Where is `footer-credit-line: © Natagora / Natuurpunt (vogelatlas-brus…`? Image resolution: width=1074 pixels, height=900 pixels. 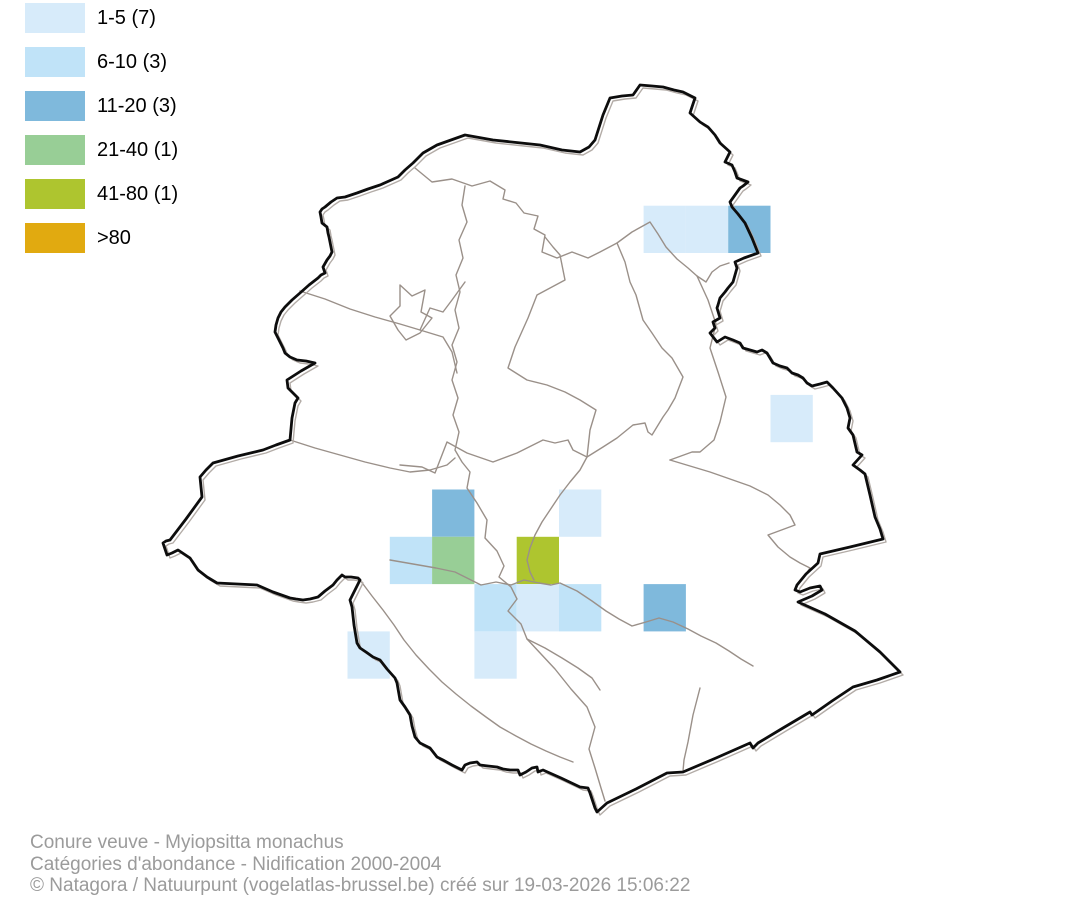
footer-credit-line: © Natagora / Natuurpunt (vogelatlas-brus… is located at coordinates (360, 885).